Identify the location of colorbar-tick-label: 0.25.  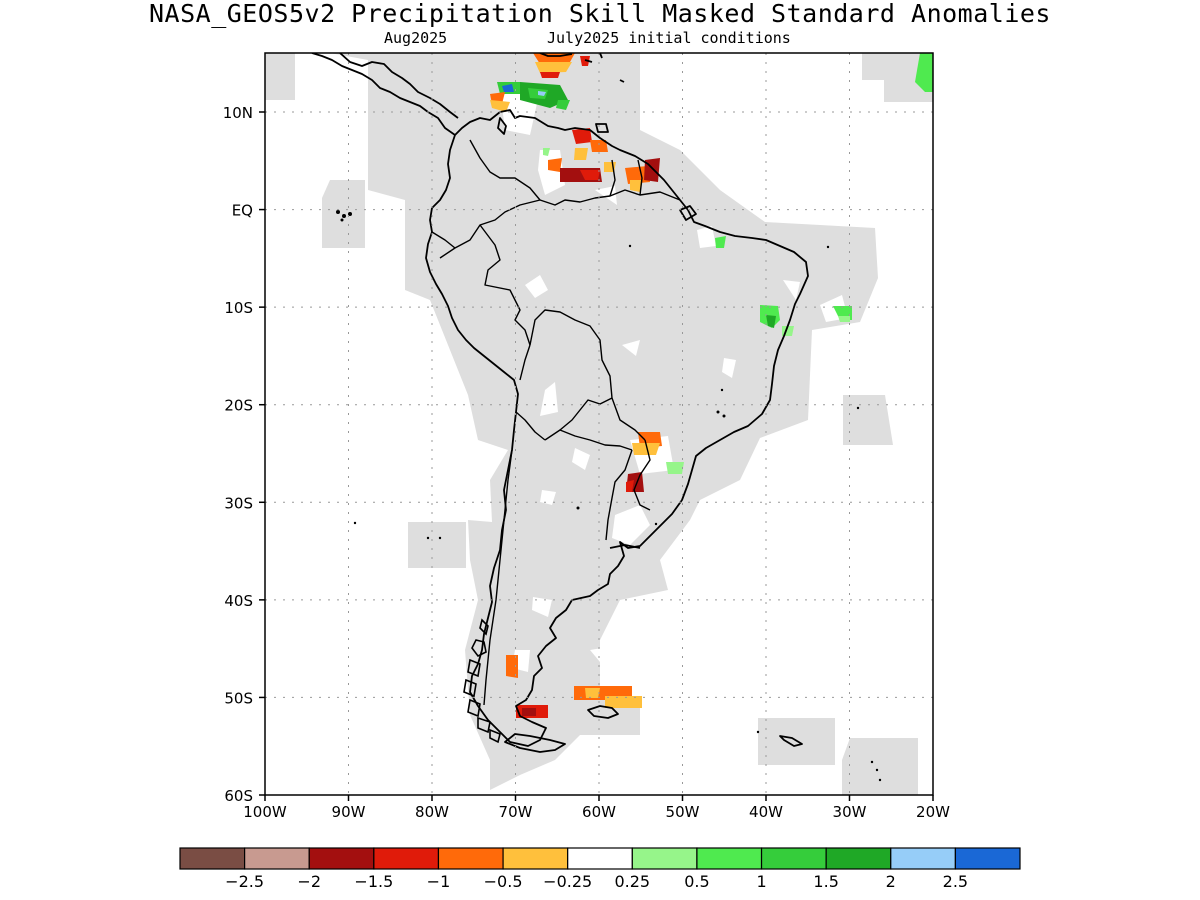
(632, 881).